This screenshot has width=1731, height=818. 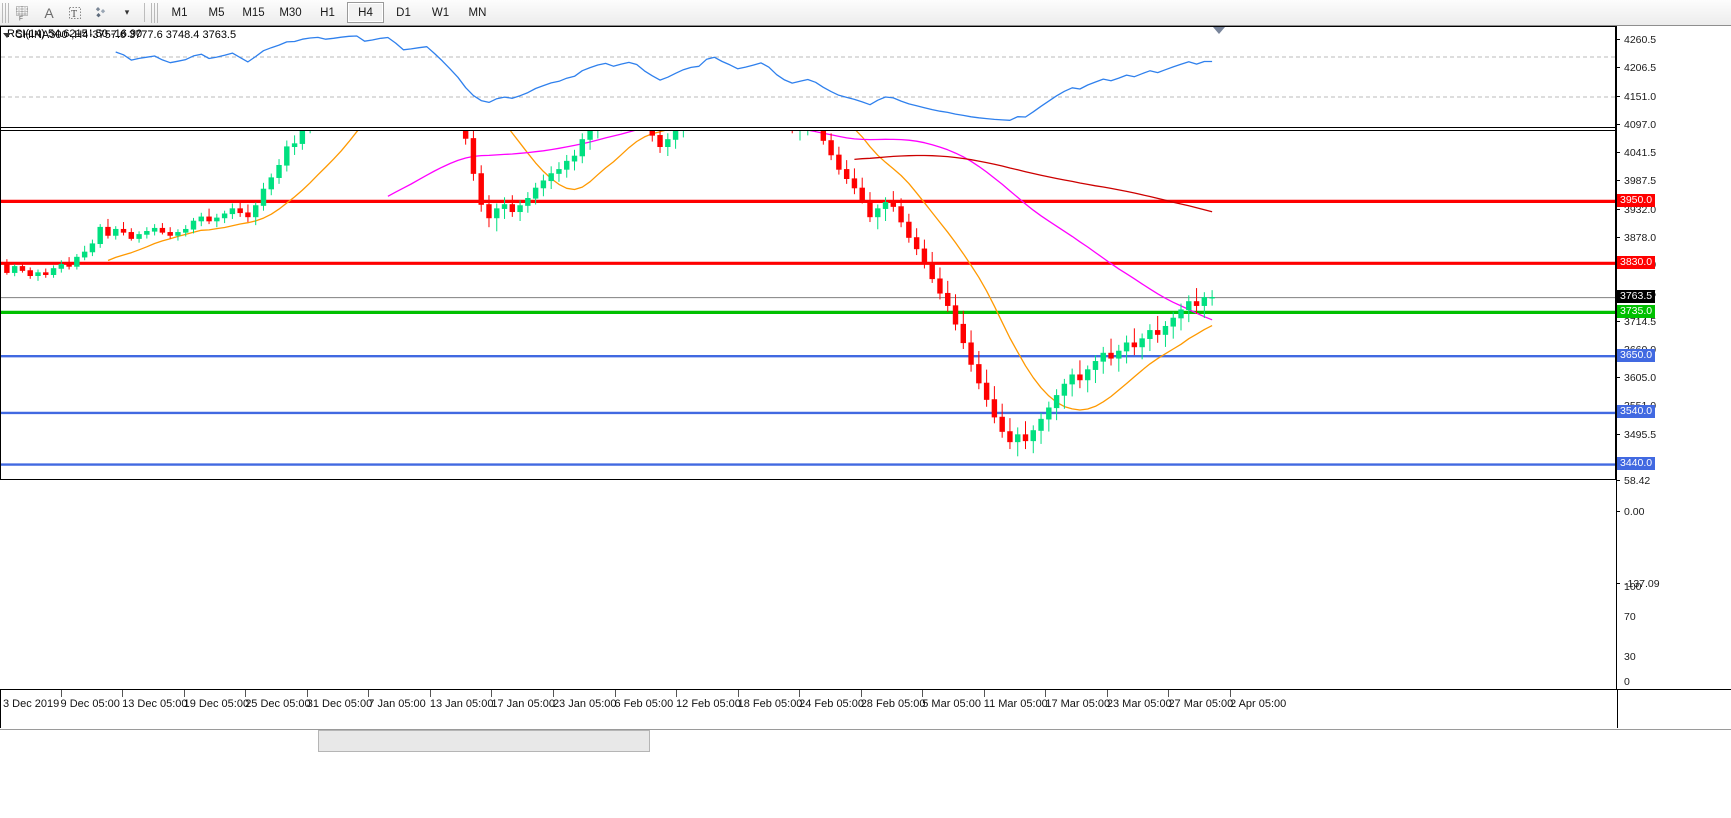 What do you see at coordinates (1673, 682) in the screenshot?
I see `rsi-tick: 0` at bounding box center [1673, 682].